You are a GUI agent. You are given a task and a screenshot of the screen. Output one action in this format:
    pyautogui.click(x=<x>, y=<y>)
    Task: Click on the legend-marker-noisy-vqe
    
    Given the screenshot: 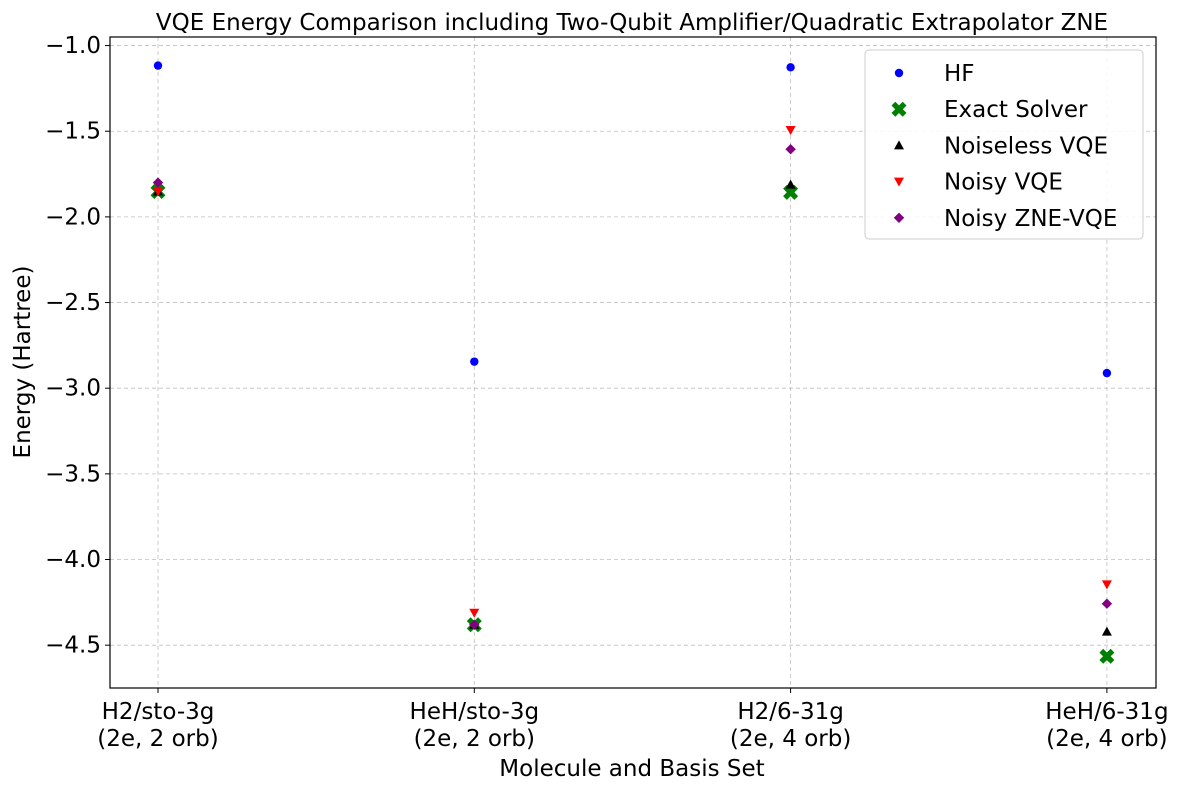 What is the action you would take?
    pyautogui.click(x=899, y=182)
    